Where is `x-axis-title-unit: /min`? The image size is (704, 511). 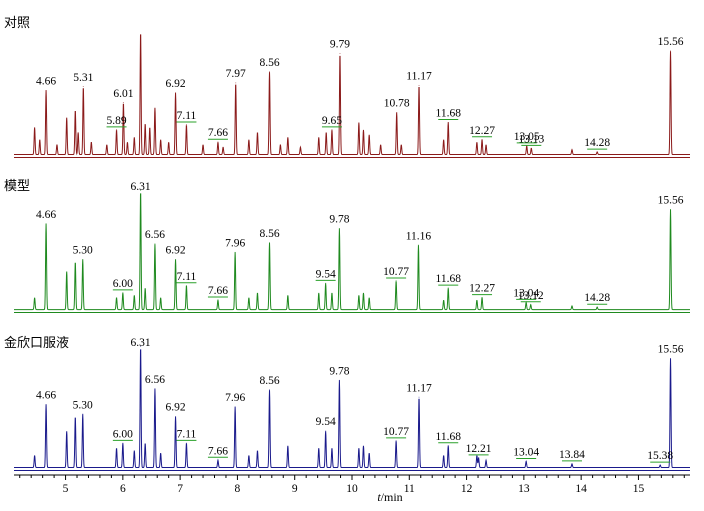
x-axis-title-unit: /min is located at coordinates (392, 497).